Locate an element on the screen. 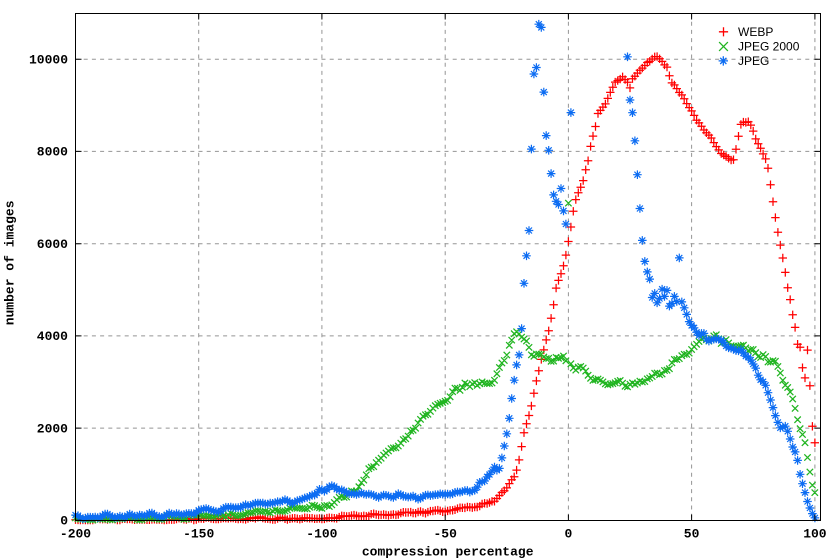 The height and width of the screenshot is (560, 839). svg-text: JPEG 2000 is located at coordinates (769, 47).